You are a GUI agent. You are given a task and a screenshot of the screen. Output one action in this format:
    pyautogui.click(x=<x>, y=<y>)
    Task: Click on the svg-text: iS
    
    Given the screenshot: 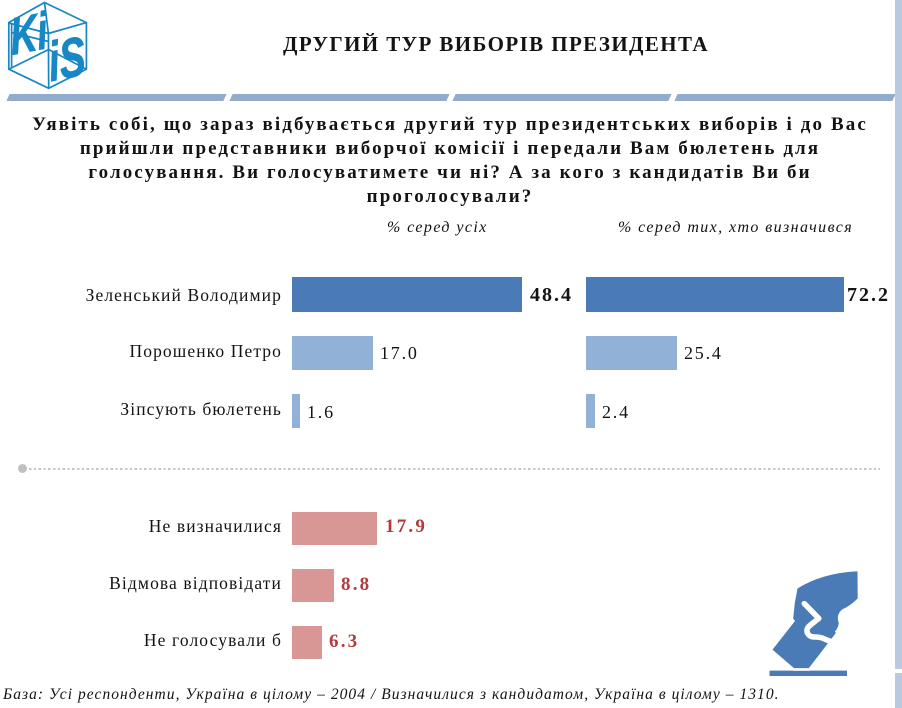 What is the action you would take?
    pyautogui.click(x=66, y=60)
    